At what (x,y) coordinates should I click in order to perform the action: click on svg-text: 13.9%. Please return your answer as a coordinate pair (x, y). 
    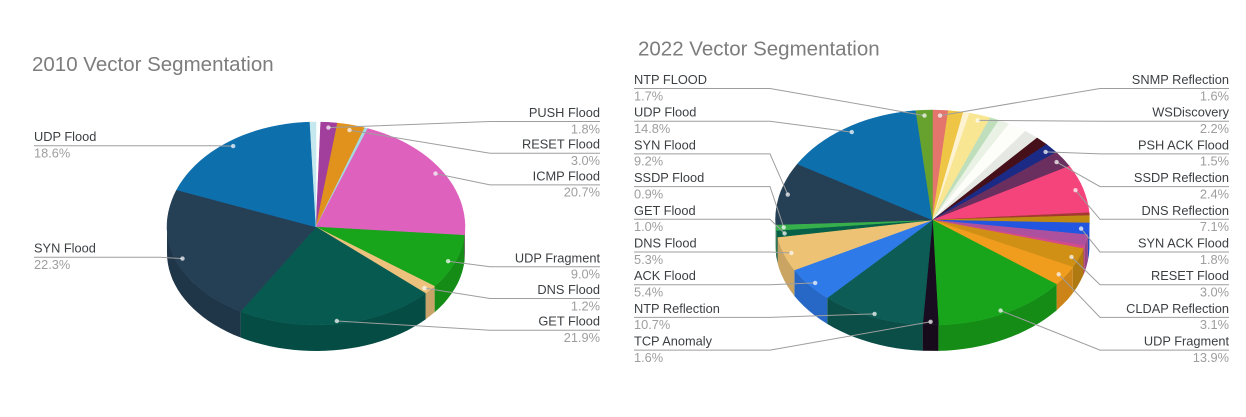
    Looking at the image, I should click on (1211, 357).